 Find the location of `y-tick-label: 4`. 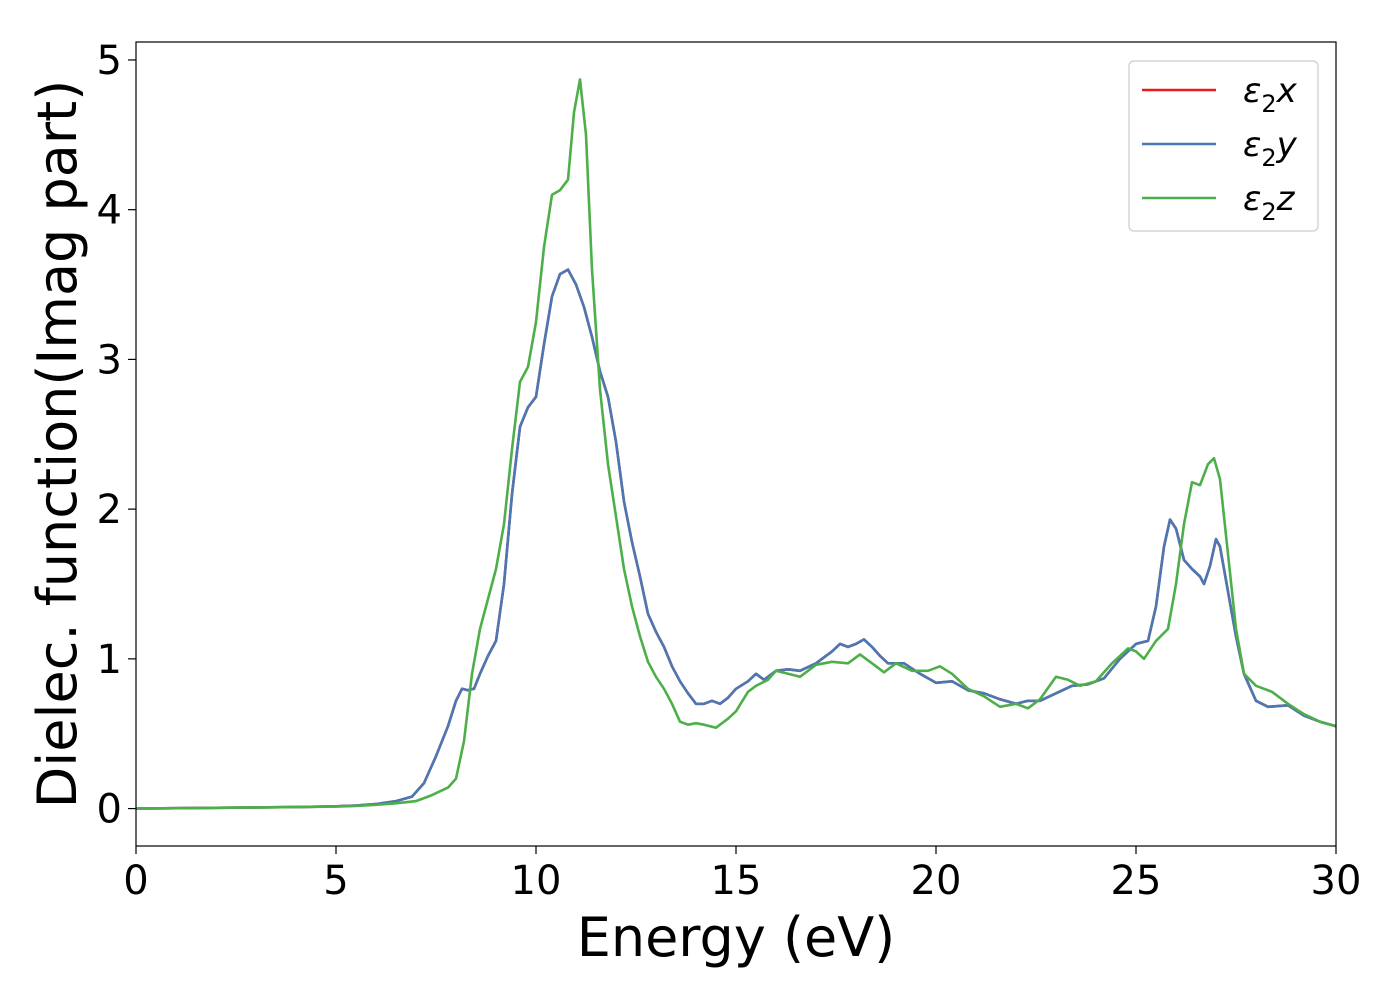

y-tick-label: 4 is located at coordinates (109, 211).